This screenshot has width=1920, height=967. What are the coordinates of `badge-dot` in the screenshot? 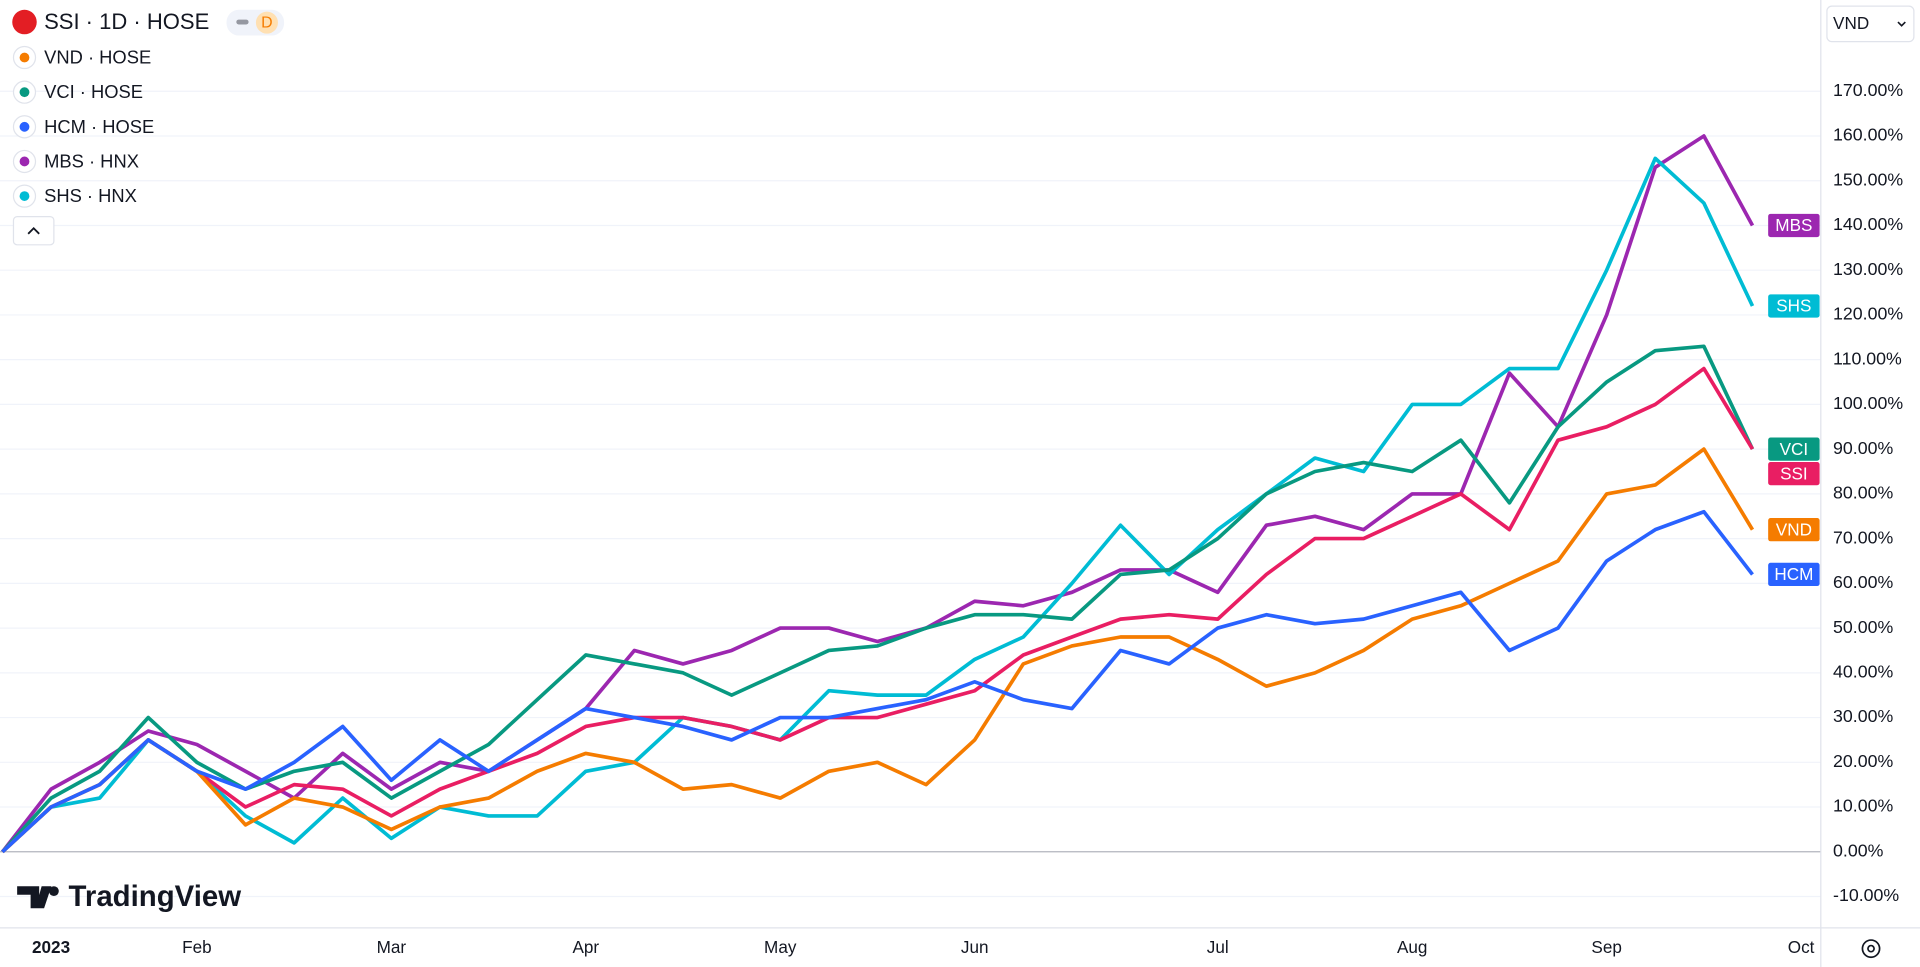 It's located at (266, 22).